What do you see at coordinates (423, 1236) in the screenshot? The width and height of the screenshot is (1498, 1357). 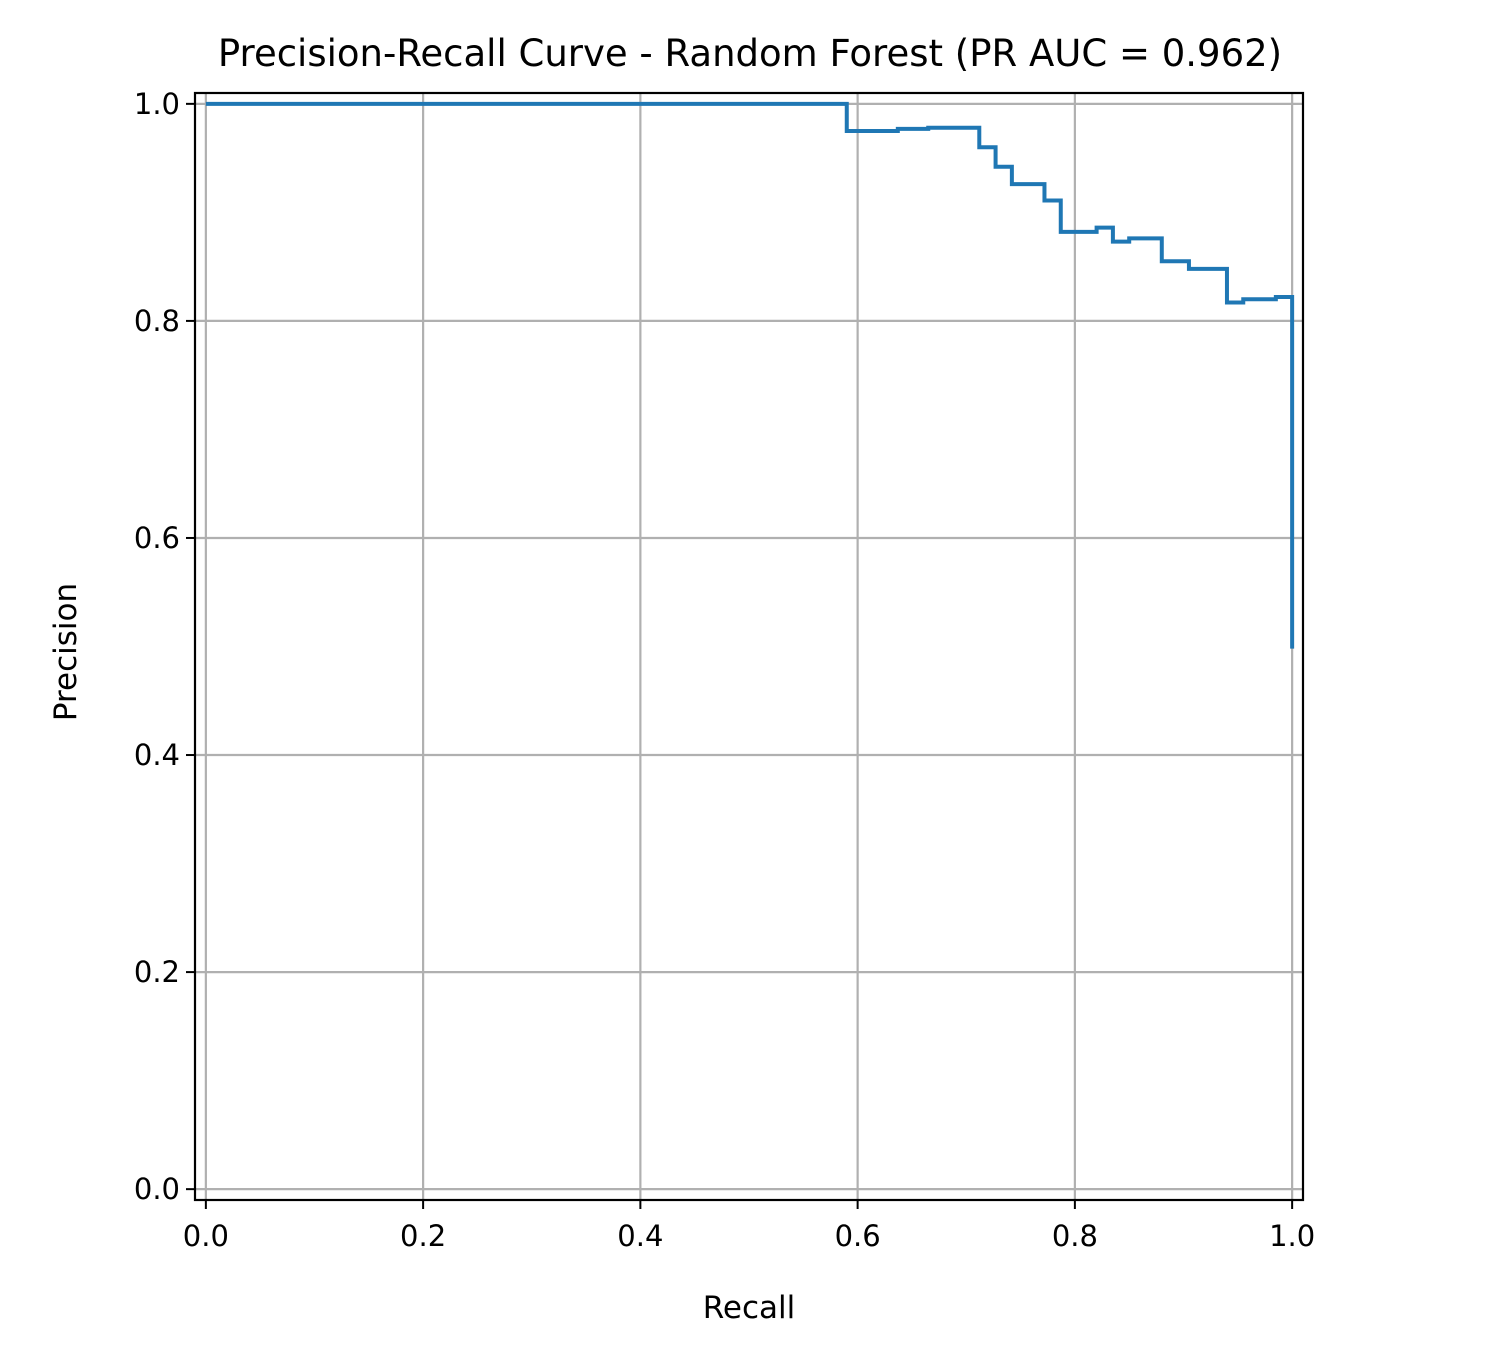 I see `x-tick-label: 0.2` at bounding box center [423, 1236].